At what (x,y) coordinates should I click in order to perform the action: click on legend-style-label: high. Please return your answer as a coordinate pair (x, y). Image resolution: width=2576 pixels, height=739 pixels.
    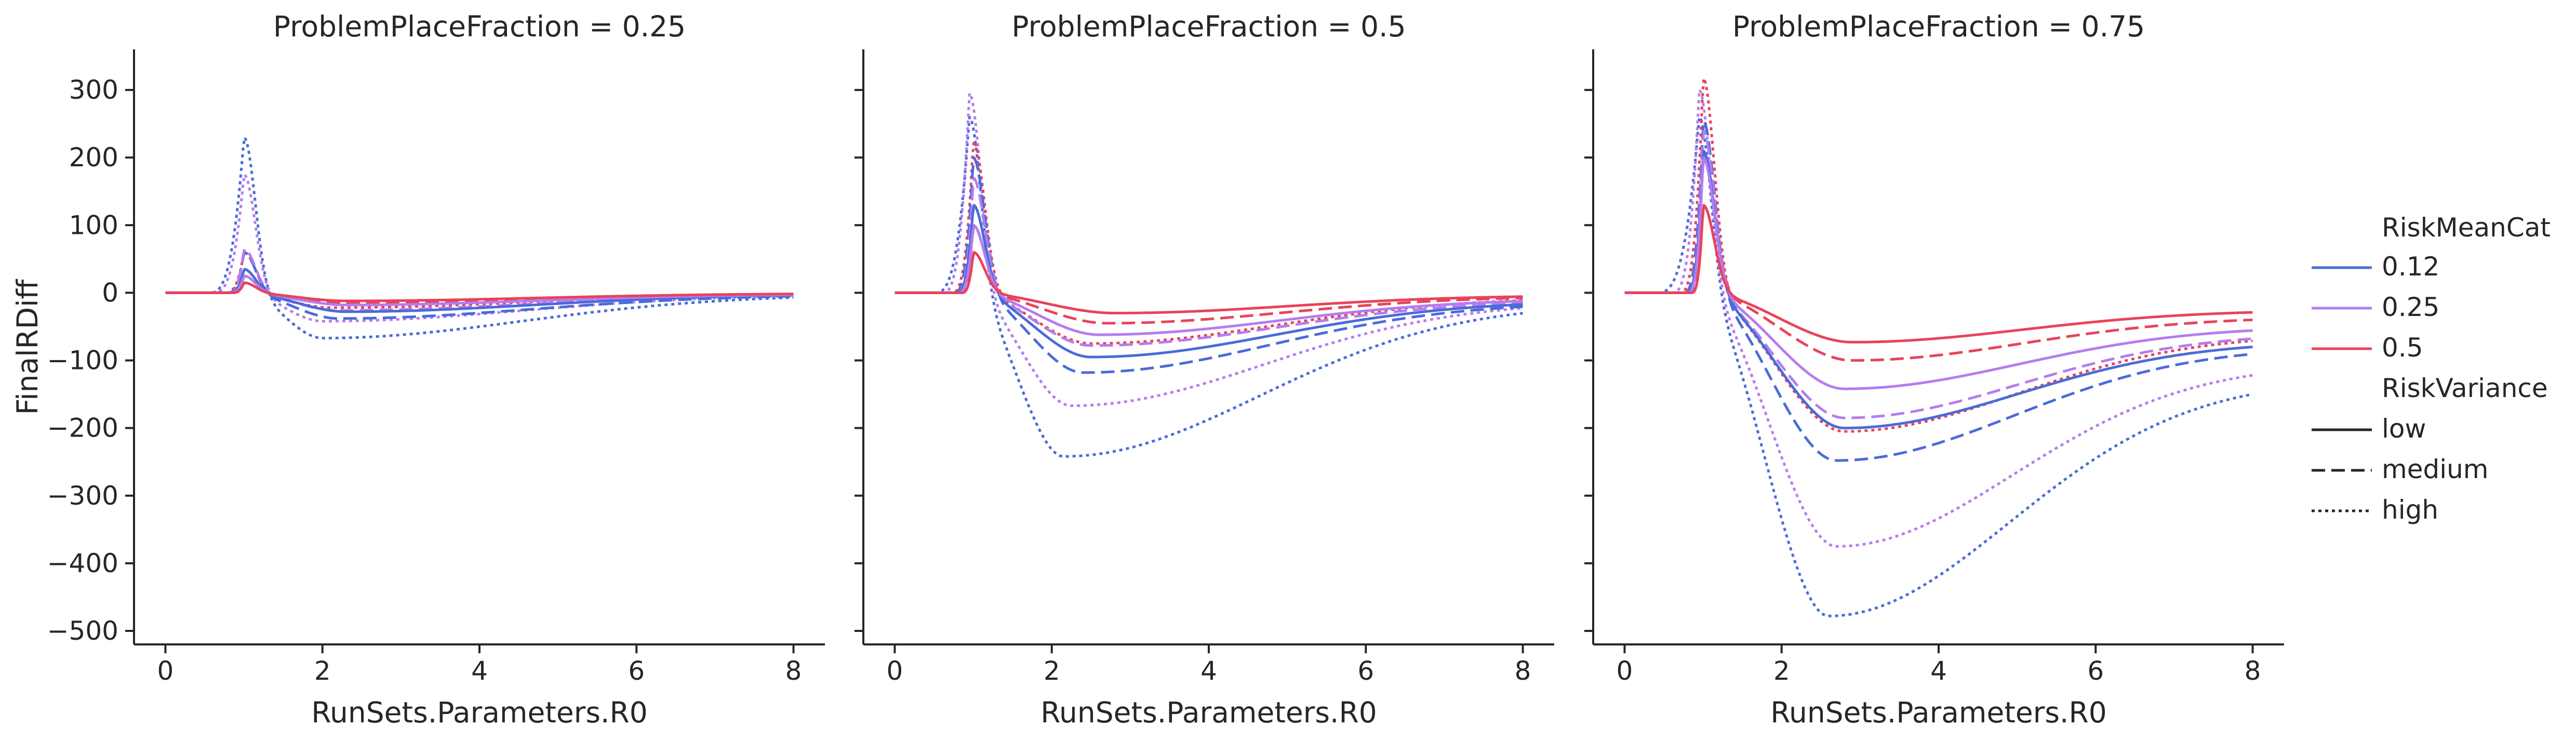
    Looking at the image, I should click on (2410, 510).